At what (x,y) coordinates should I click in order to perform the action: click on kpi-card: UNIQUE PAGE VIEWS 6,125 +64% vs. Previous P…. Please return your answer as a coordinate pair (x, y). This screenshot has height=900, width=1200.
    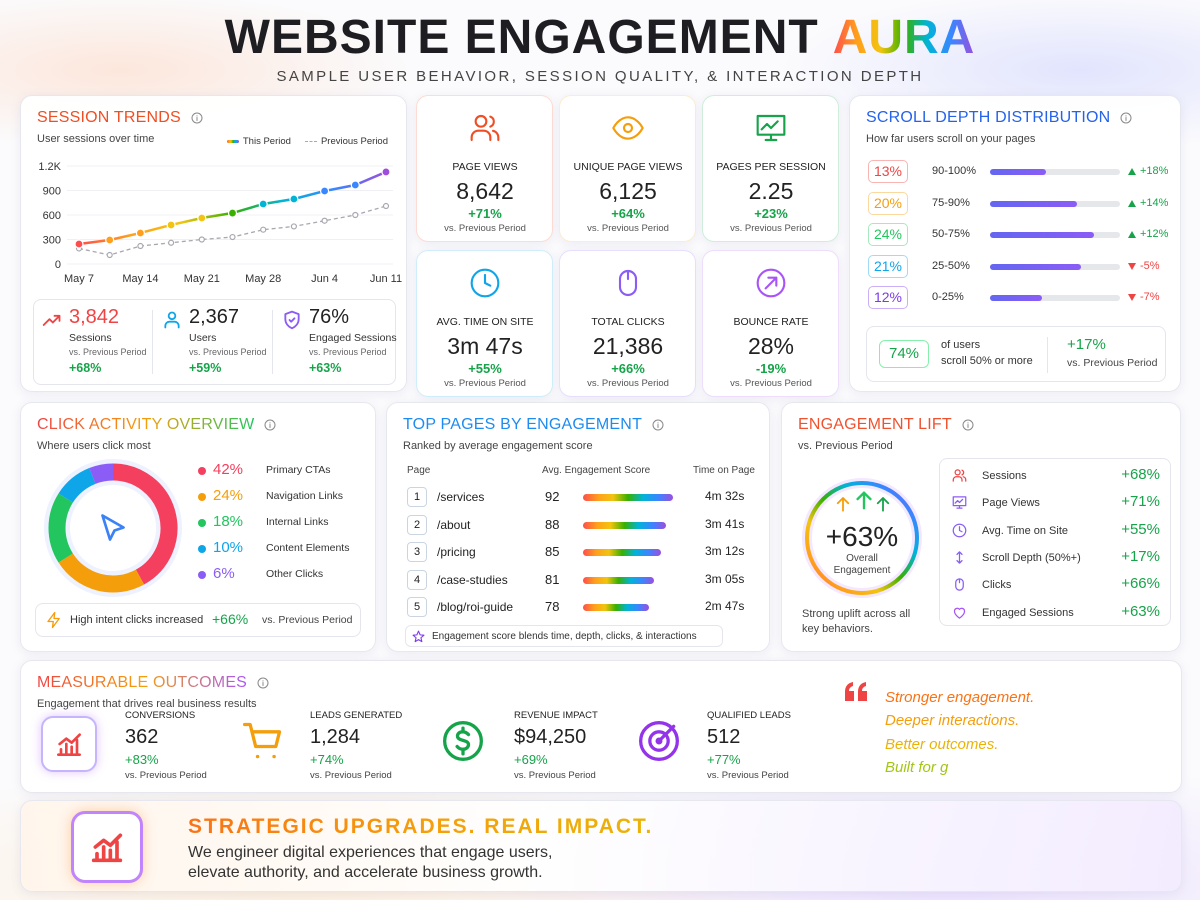
    Looking at the image, I should click on (627, 168).